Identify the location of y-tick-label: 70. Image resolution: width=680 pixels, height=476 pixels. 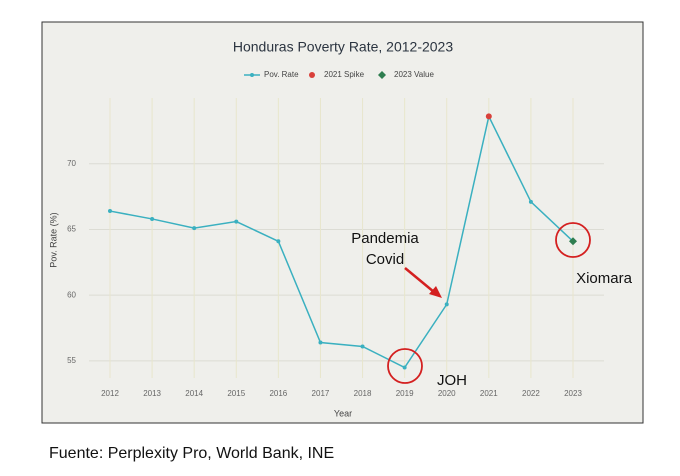
(71, 163).